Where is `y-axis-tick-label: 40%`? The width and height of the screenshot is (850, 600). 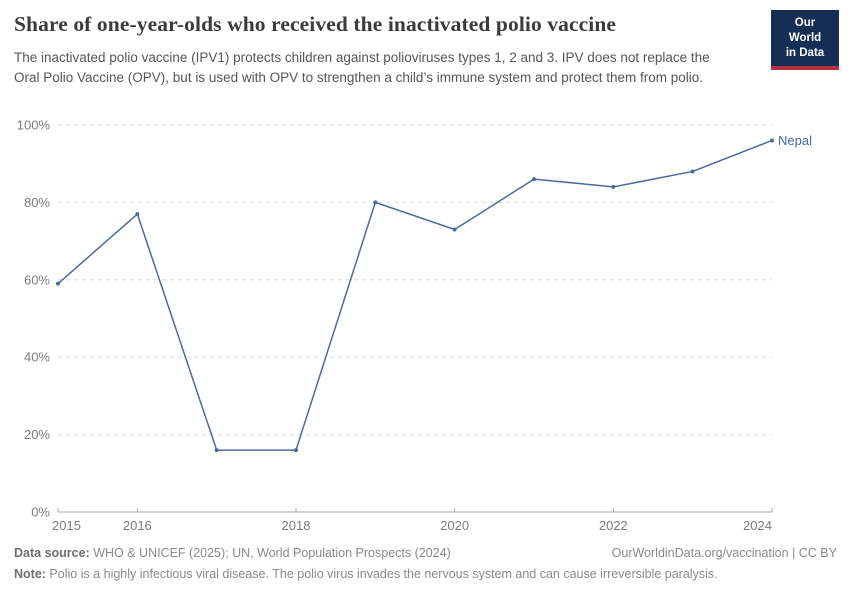 y-axis-tick-label: 40% is located at coordinates (37, 357).